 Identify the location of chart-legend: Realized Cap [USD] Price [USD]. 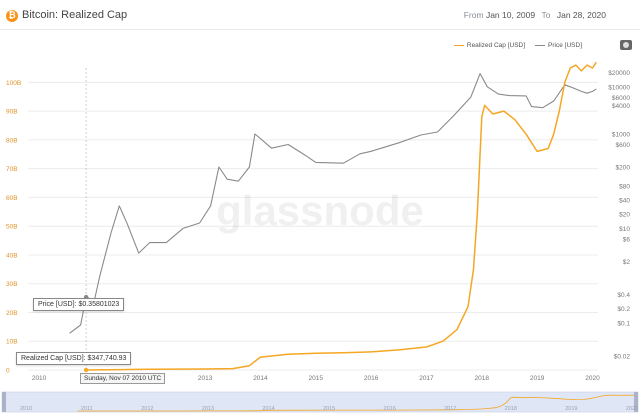
(517, 45).